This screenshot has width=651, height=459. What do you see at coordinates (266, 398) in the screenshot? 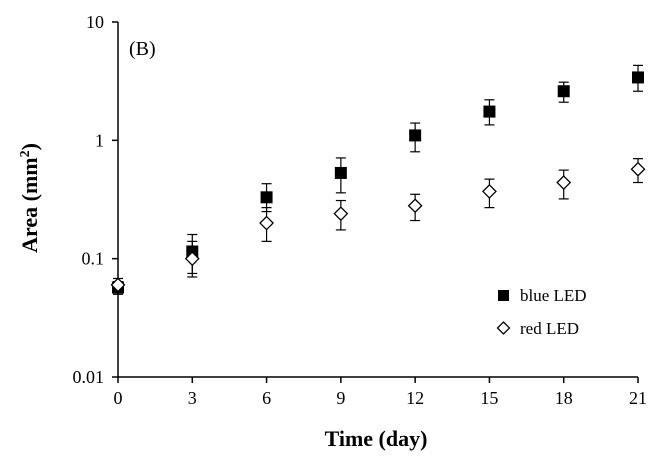
I see `x-tick-label: 6` at bounding box center [266, 398].